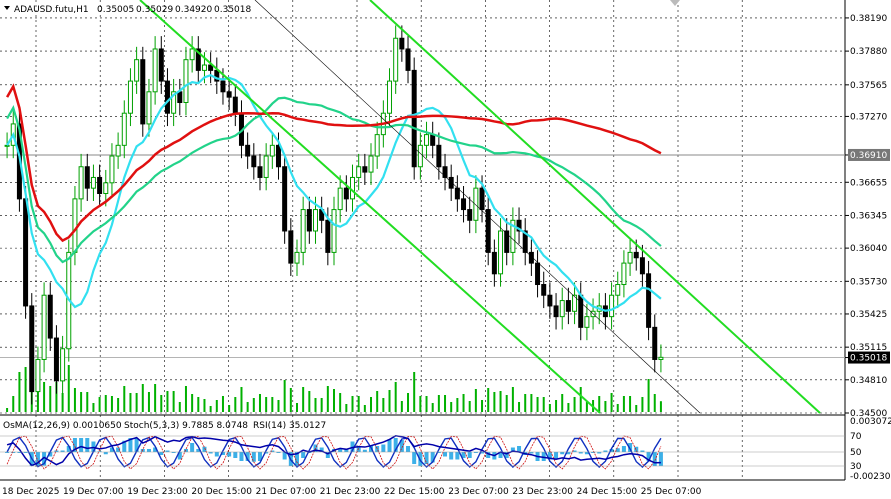  What do you see at coordinates (675, 3) in the screenshot?
I see `scroll-marker-icon` at bounding box center [675, 3].